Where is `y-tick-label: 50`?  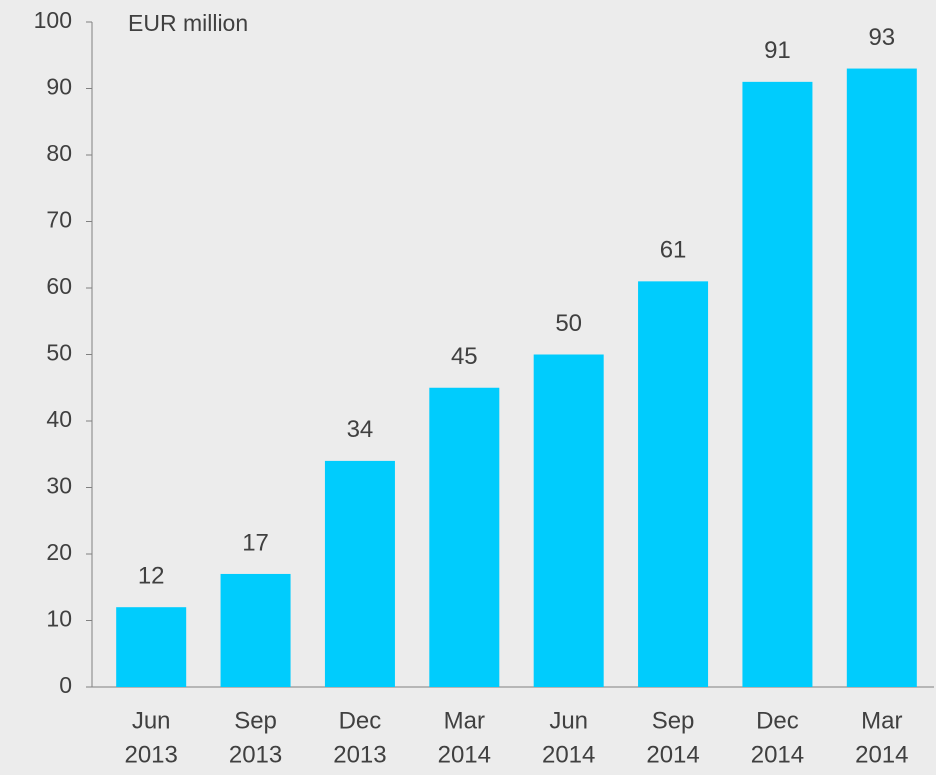 y-tick-label: 50 is located at coordinates (59, 353).